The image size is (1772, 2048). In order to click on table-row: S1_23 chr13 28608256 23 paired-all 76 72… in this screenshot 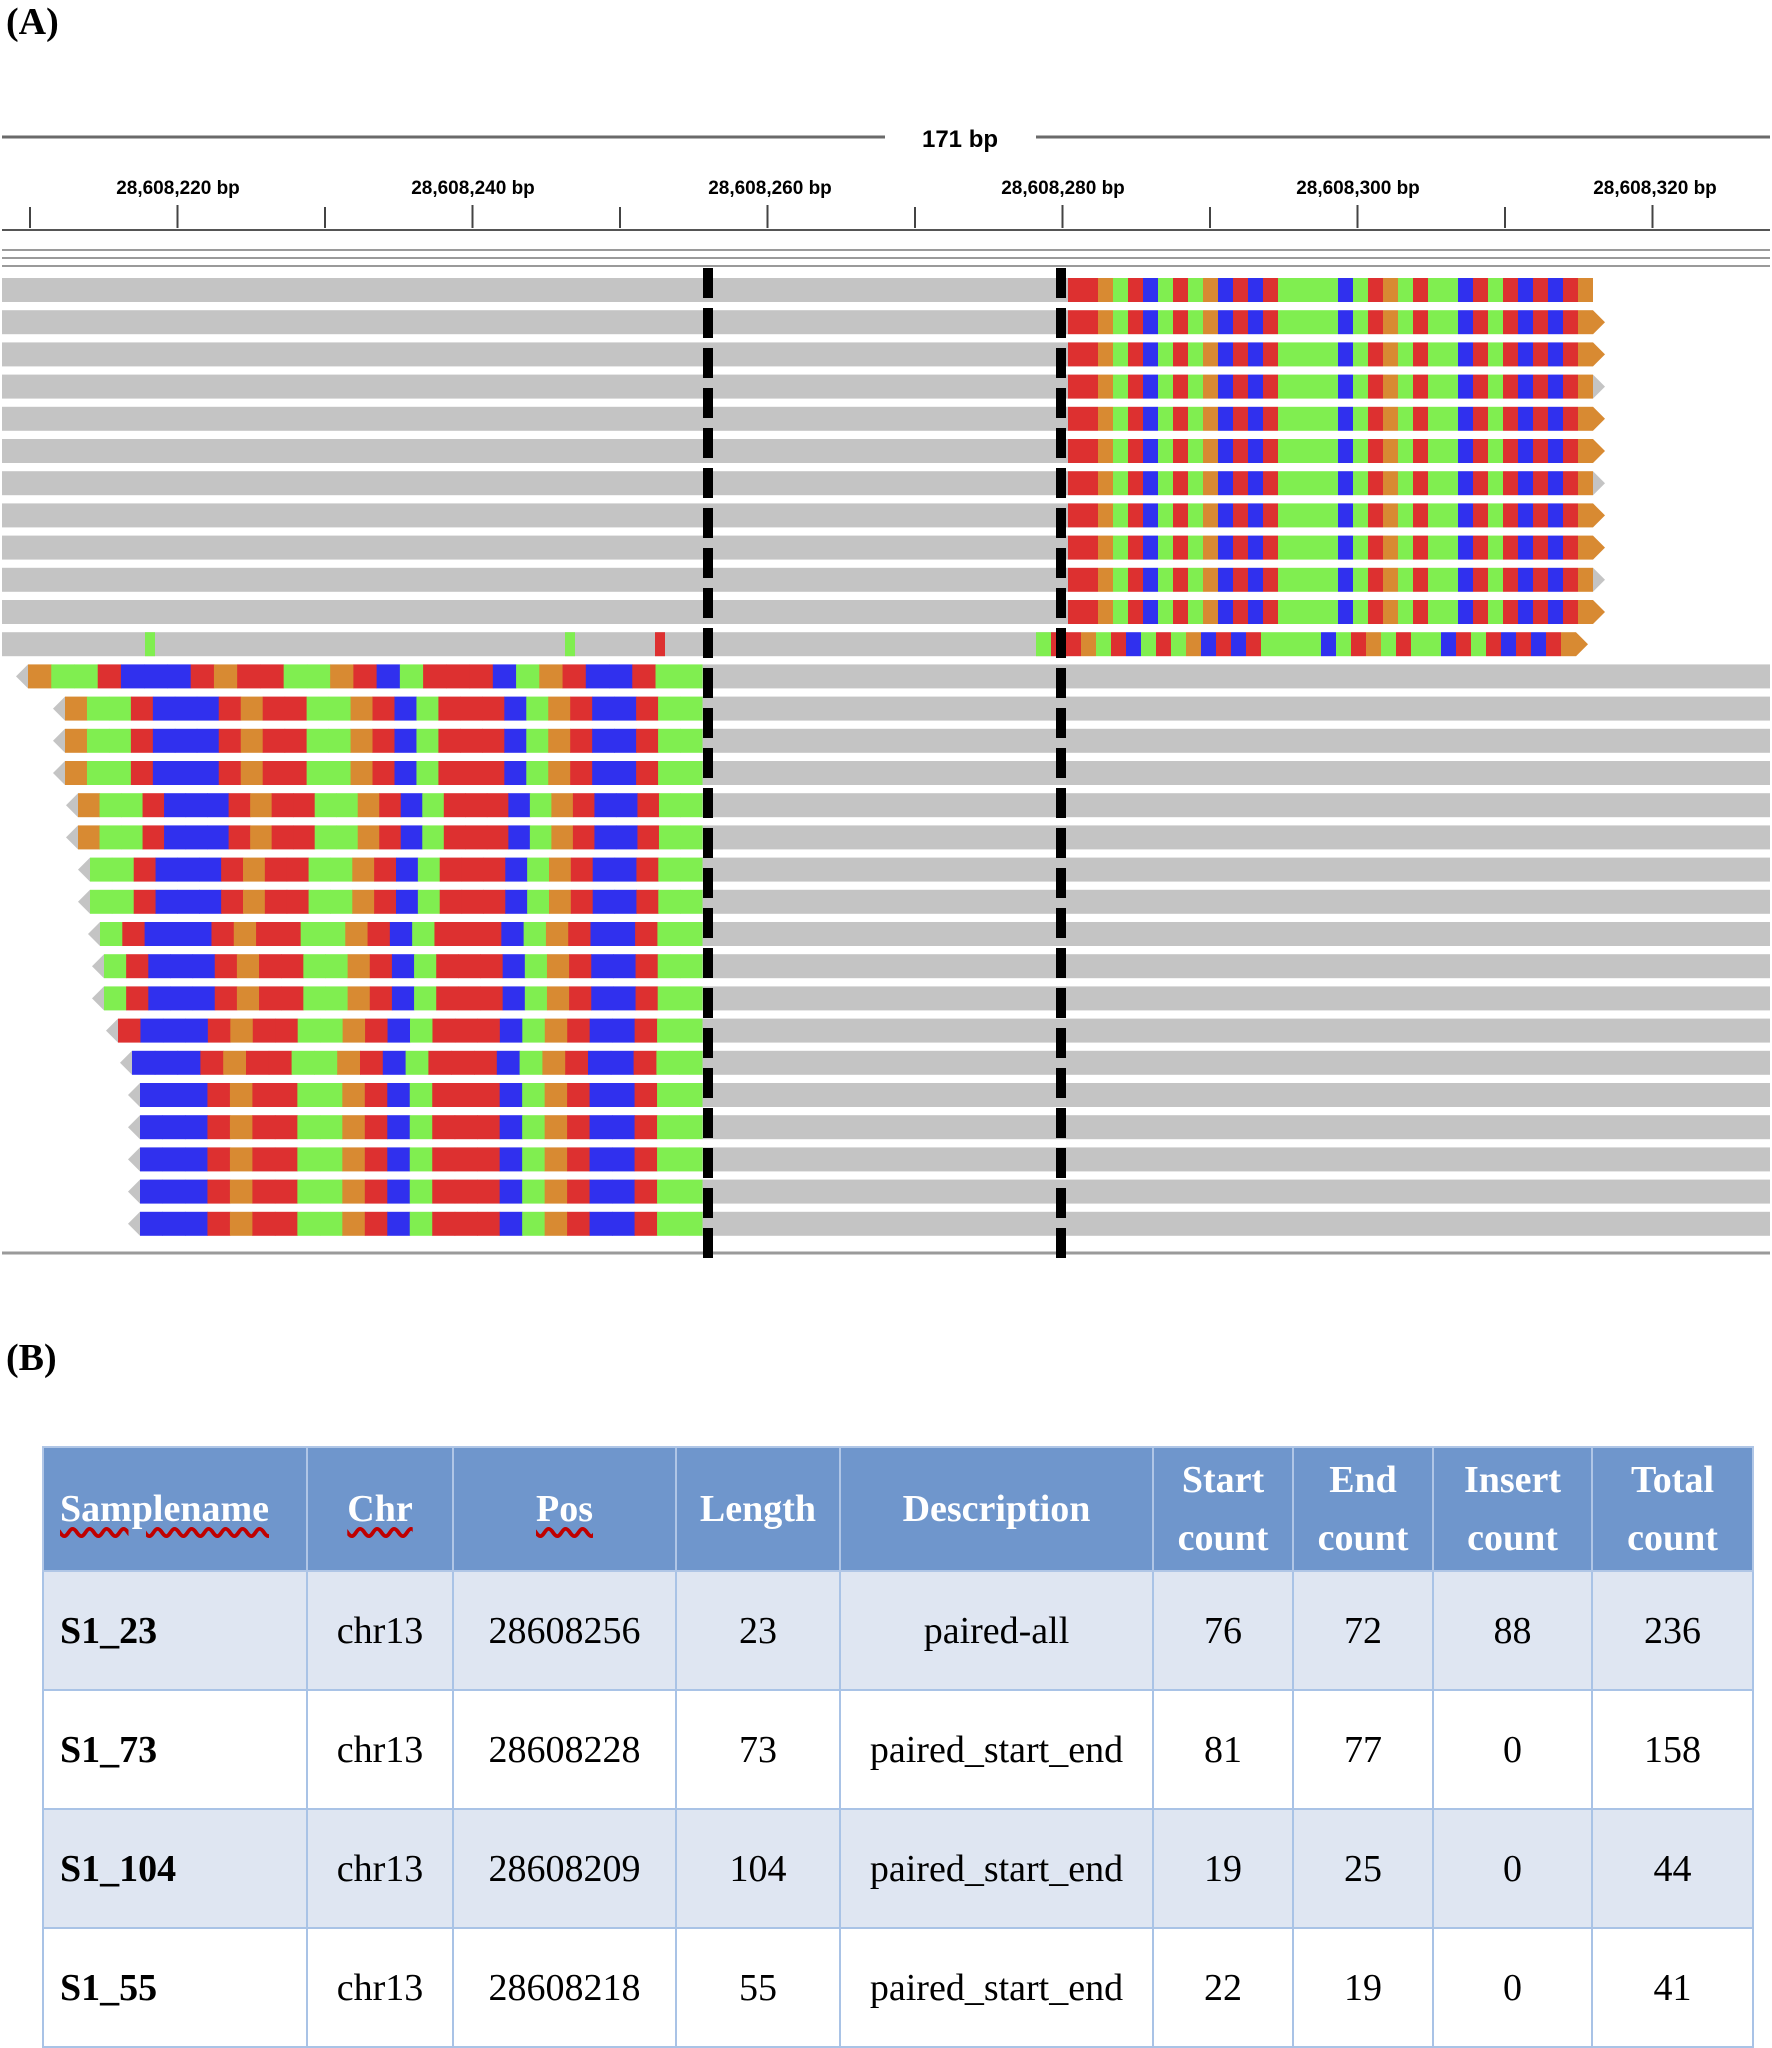, I will do `click(898, 1630)`.